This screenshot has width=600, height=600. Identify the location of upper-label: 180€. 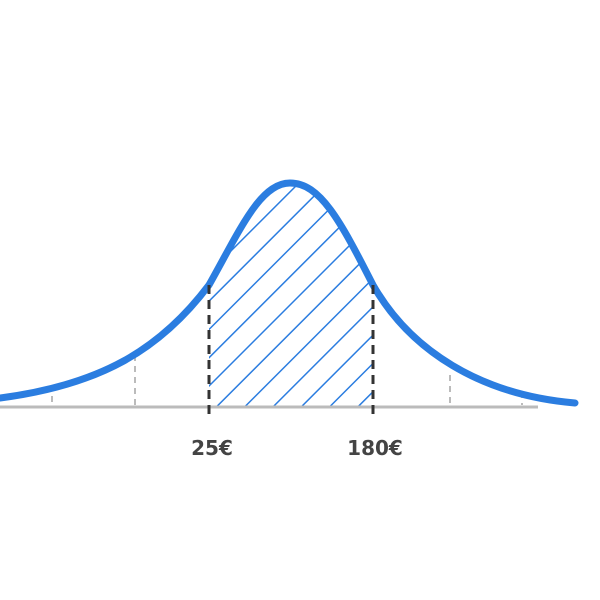
(375, 448).